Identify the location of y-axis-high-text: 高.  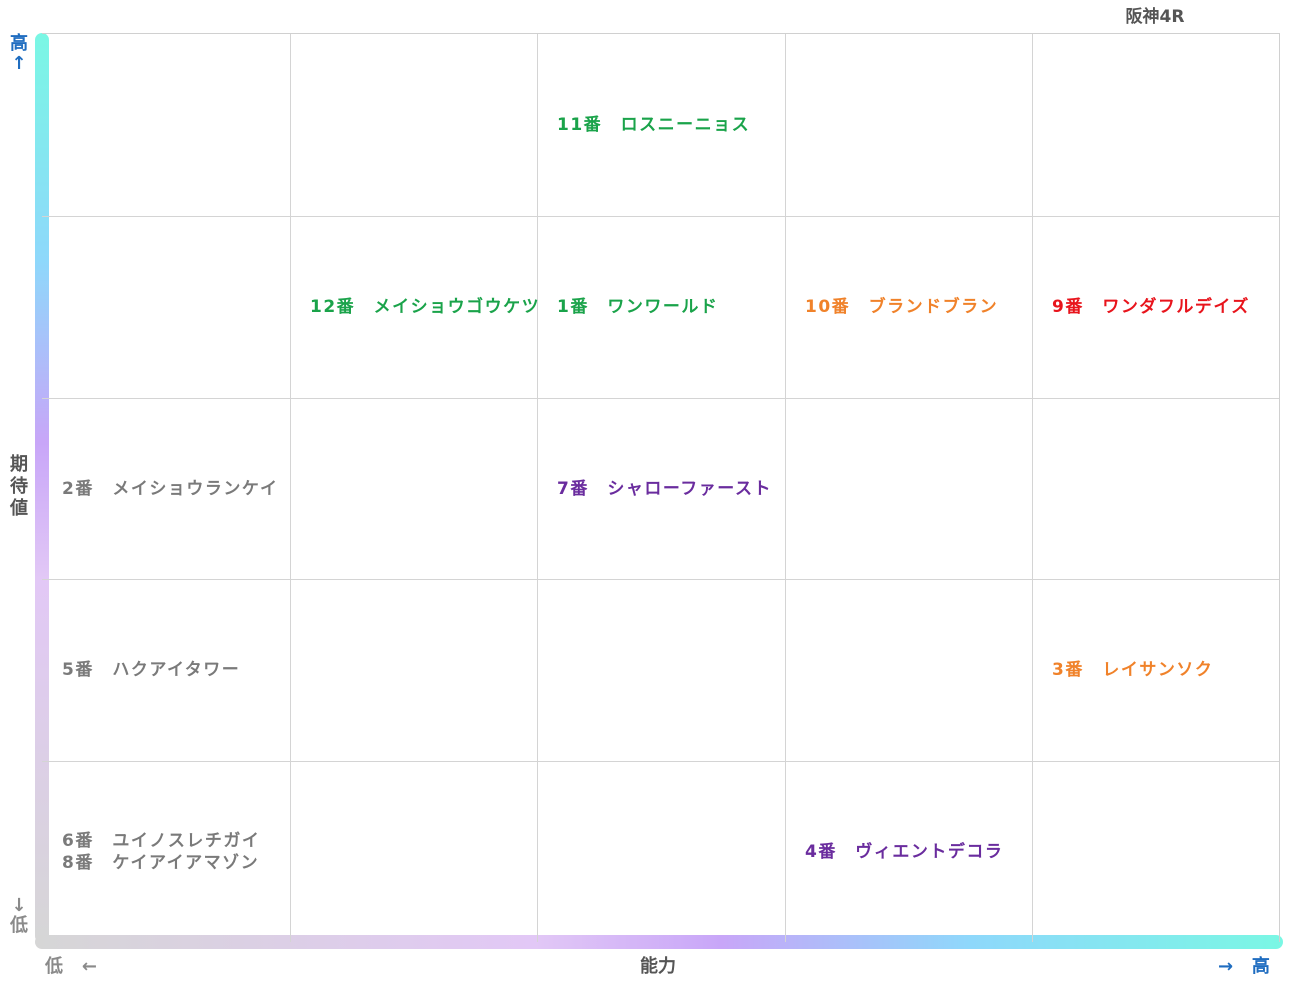
(19, 43).